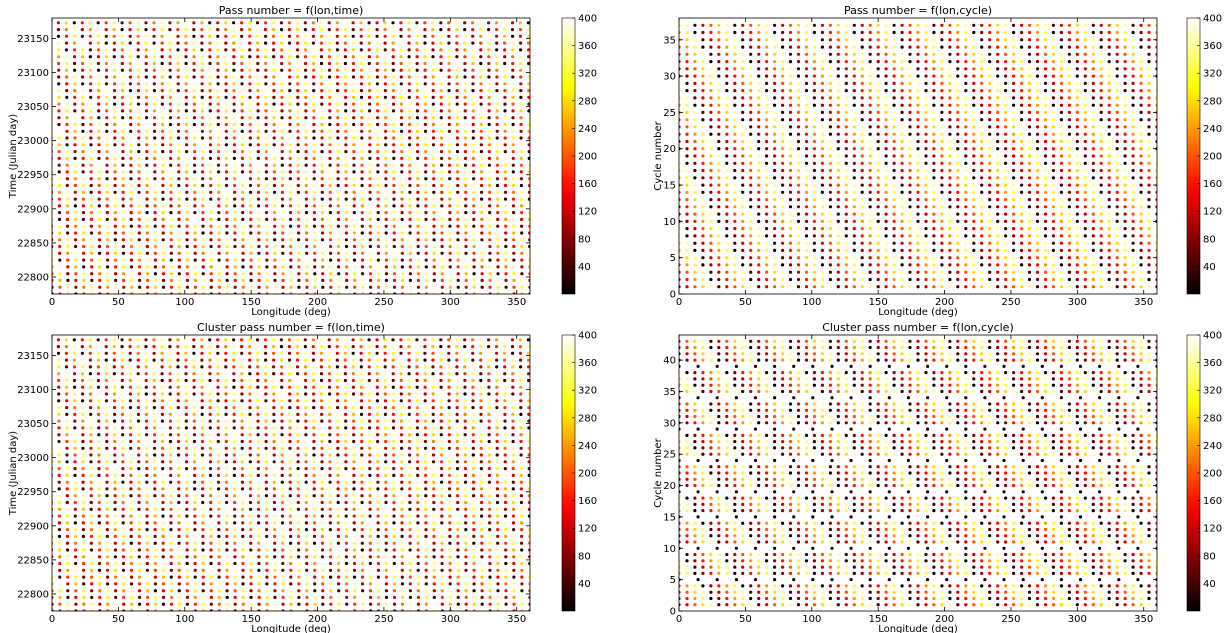 This screenshot has height=633, width=1231. Describe the element at coordinates (1077, 302) in the screenshot. I see `x-tick-label: 300` at that location.